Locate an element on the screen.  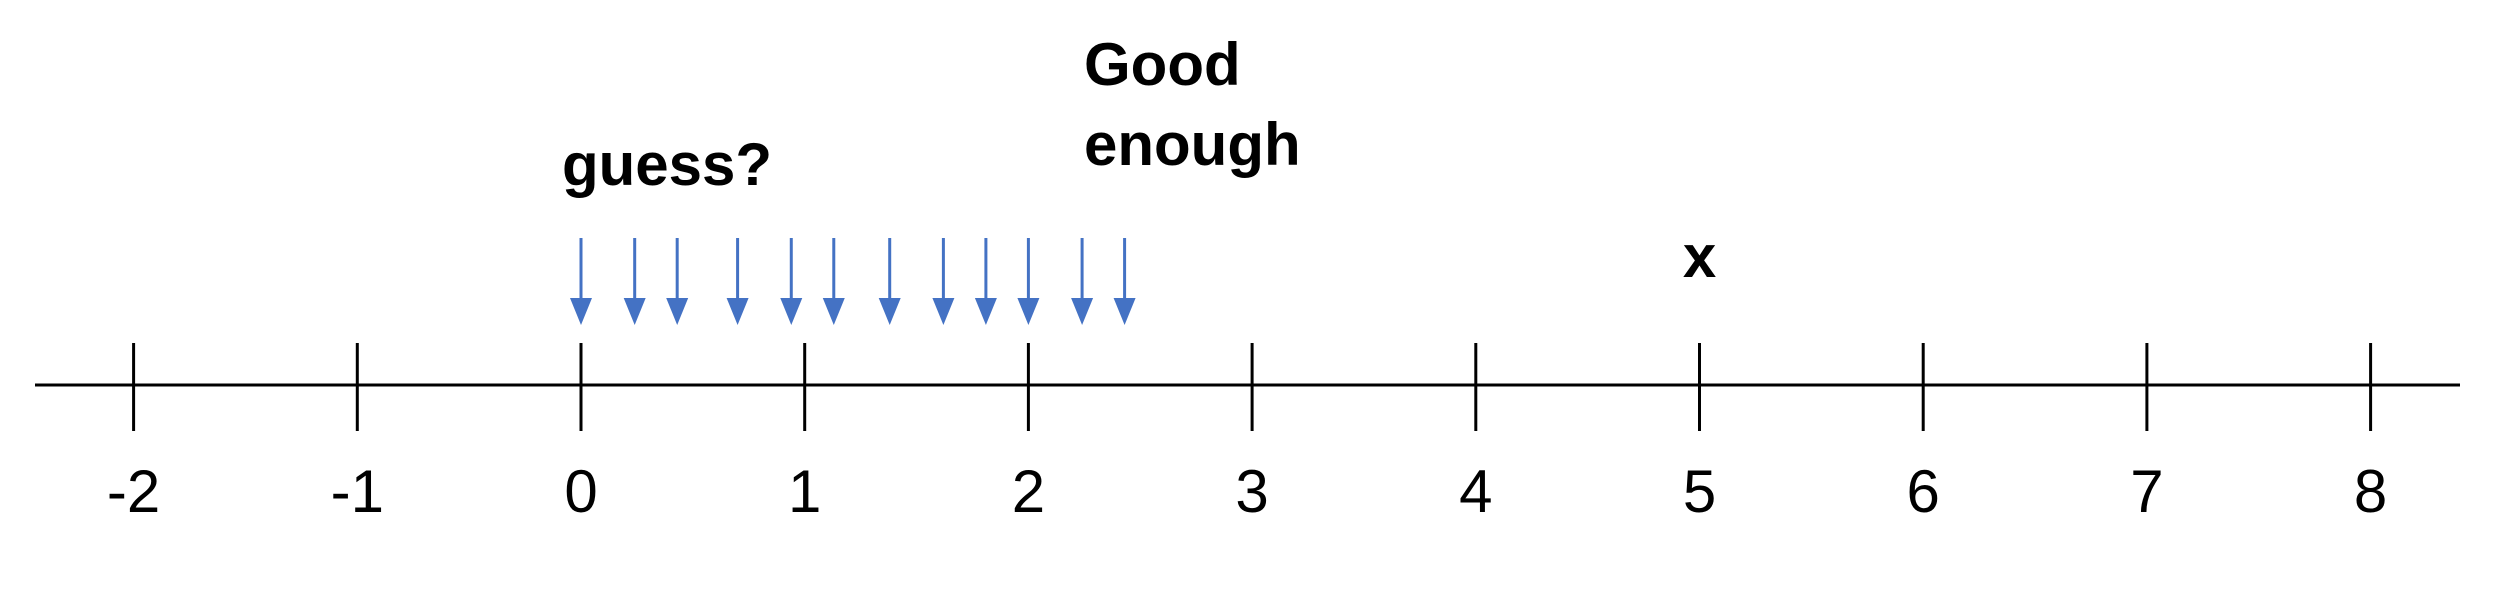
tick-label: 5 is located at coordinates (1699, 491).